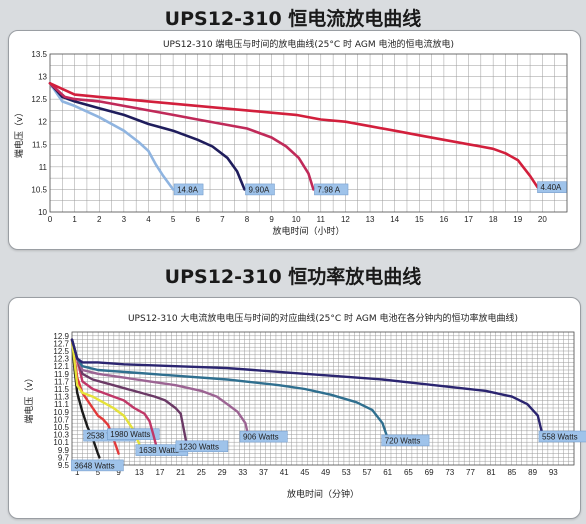 This screenshot has height=524, width=586. What do you see at coordinates (346, 472) in the screenshot?
I see `x-tick-label: 53` at bounding box center [346, 472].